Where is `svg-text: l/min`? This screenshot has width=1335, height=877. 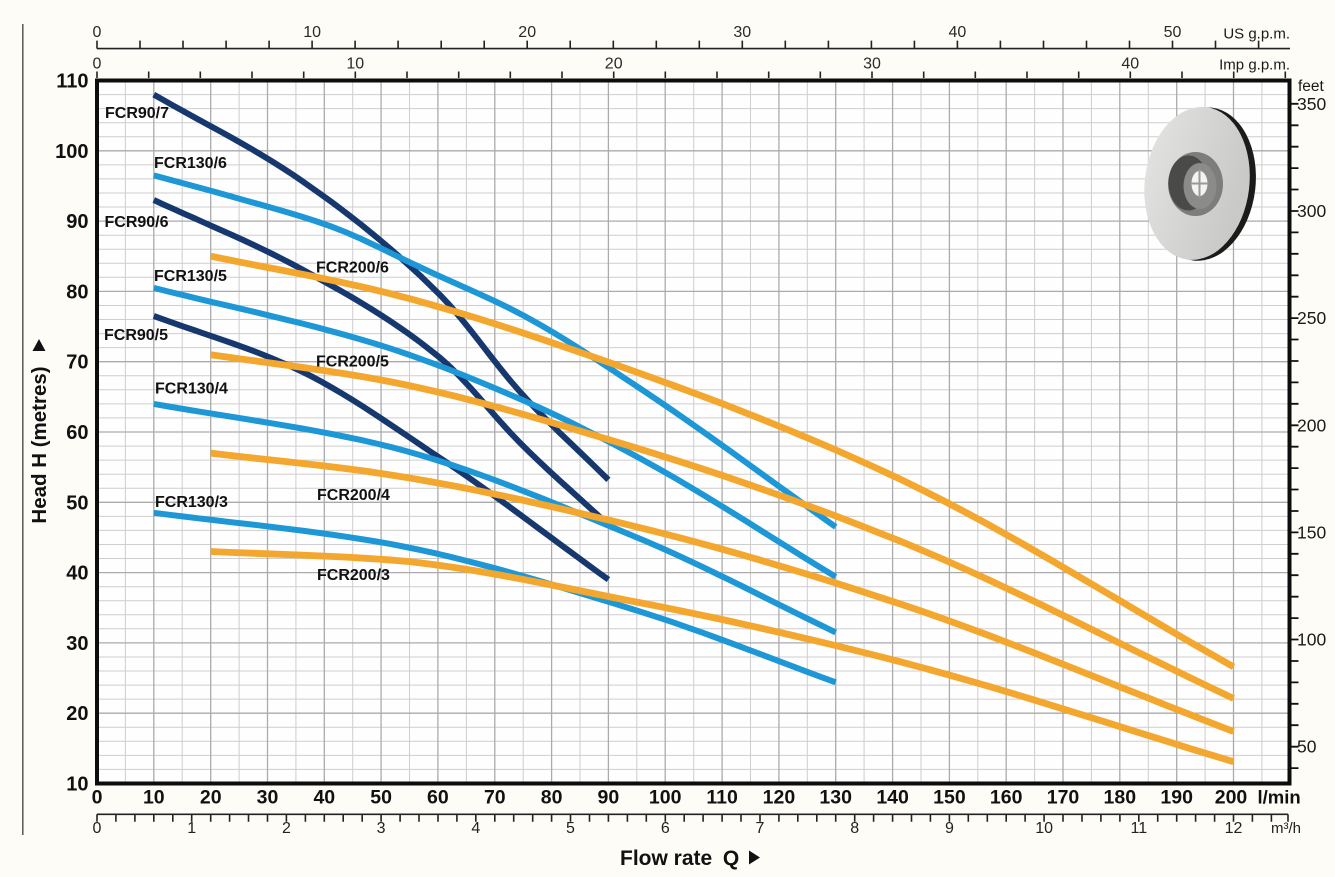 svg-text: l/min is located at coordinates (1279, 797).